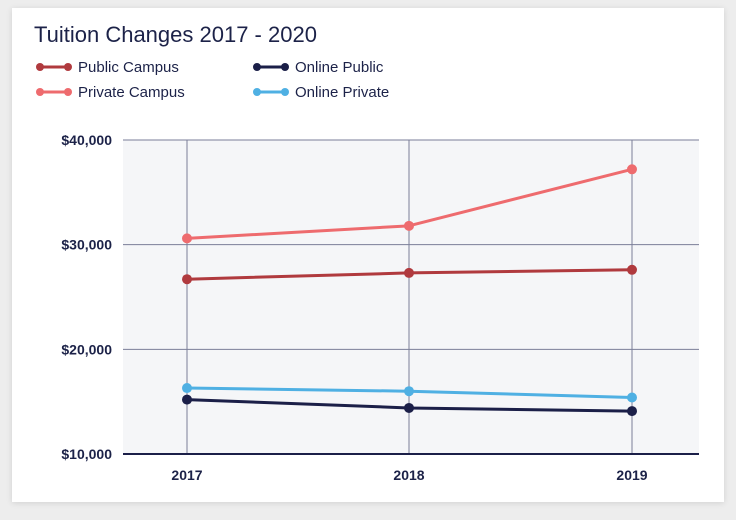 Image resolution: width=736 pixels, height=520 pixels. I want to click on chart-title: Tuition Changes 2017 - 2020, so click(175, 34).